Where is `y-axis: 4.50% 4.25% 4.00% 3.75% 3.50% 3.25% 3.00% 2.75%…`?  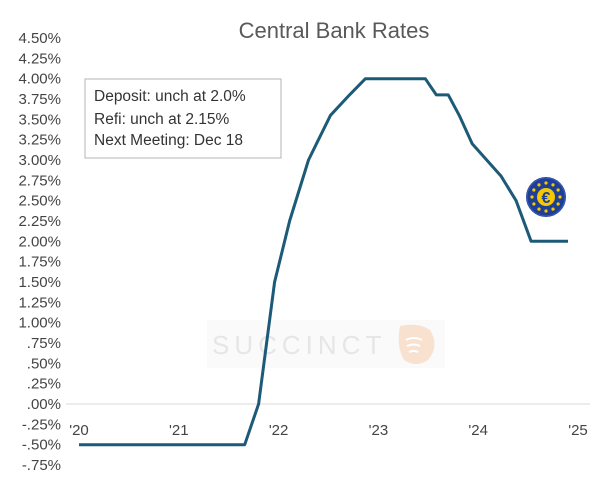
y-axis: 4.50% 4.25% 4.00% 3.75% 3.50% 3.25% 3.00% 2.75%… is located at coordinates (39, 252).